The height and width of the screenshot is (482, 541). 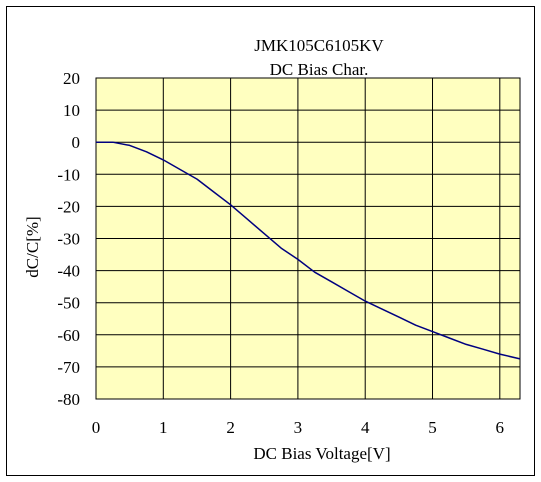 What do you see at coordinates (365, 427) in the screenshot?
I see `x-tick-label-4: 4` at bounding box center [365, 427].